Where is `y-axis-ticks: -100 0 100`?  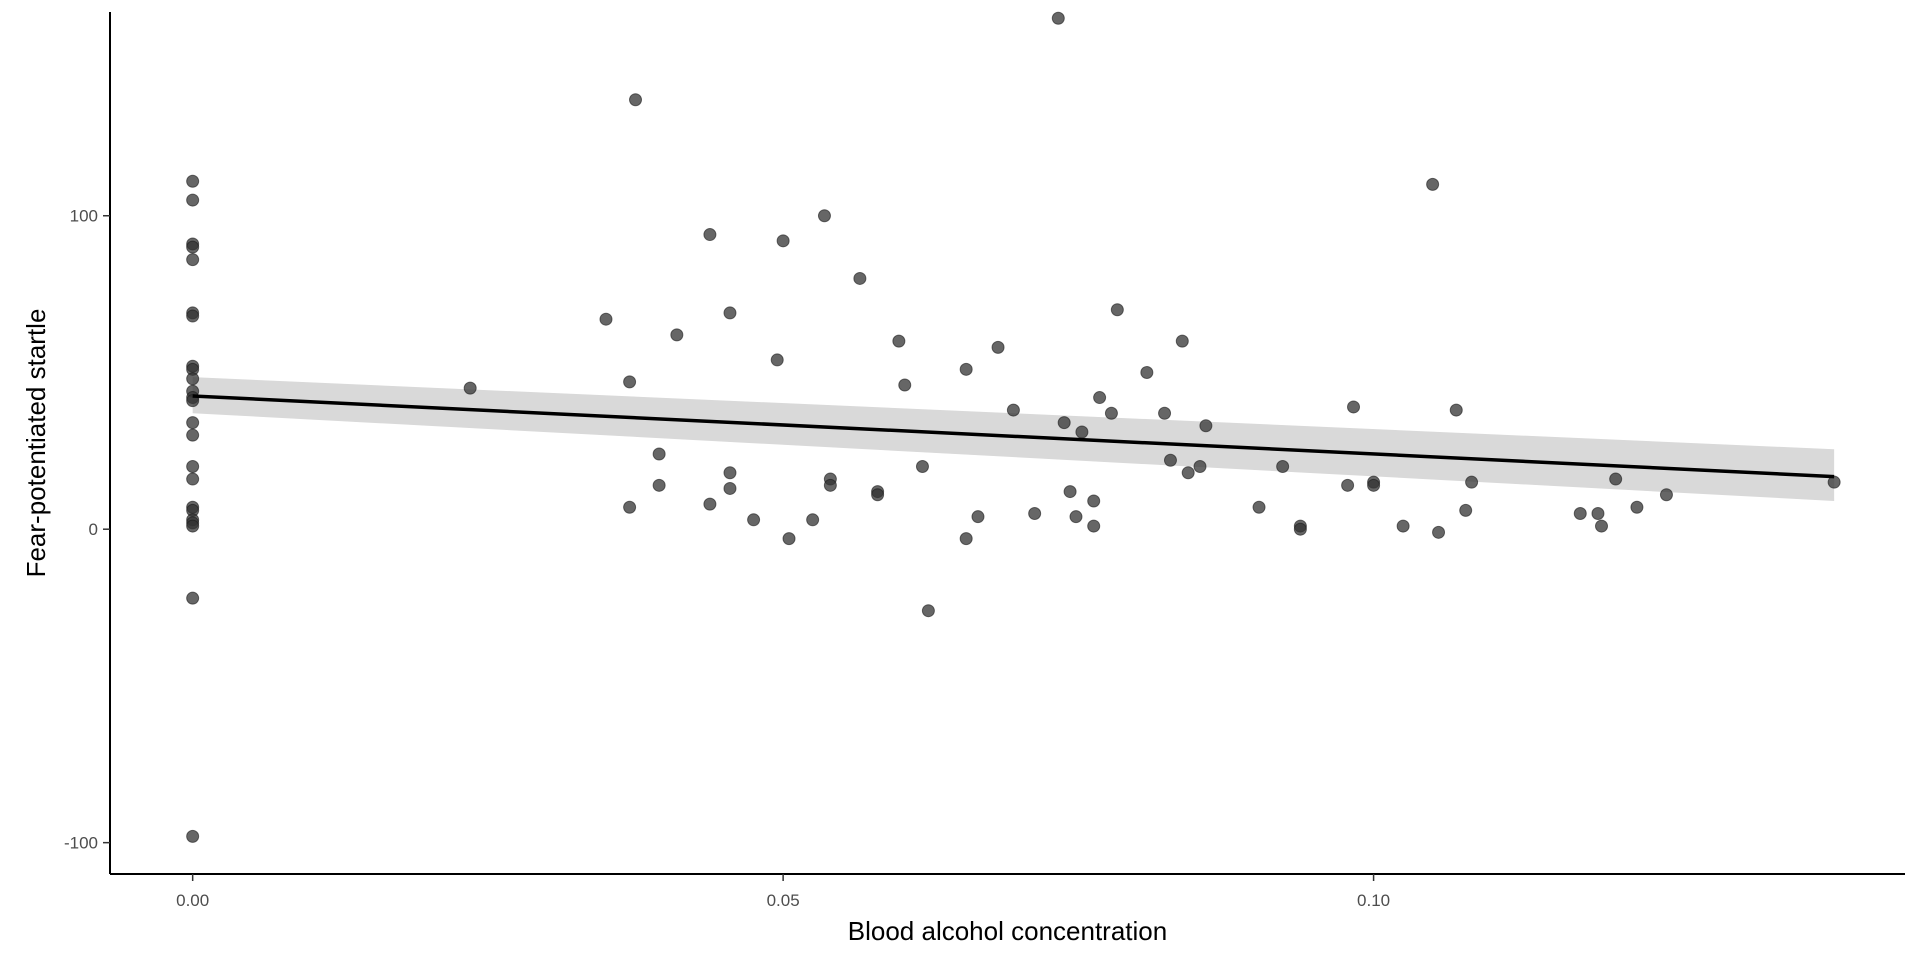 y-axis-ticks: -100 0 100 is located at coordinates (87, 530).